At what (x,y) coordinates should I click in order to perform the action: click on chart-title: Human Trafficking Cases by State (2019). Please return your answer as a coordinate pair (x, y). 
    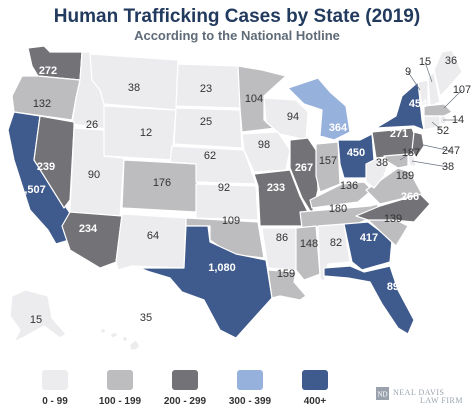
    Looking at the image, I should click on (237, 16).